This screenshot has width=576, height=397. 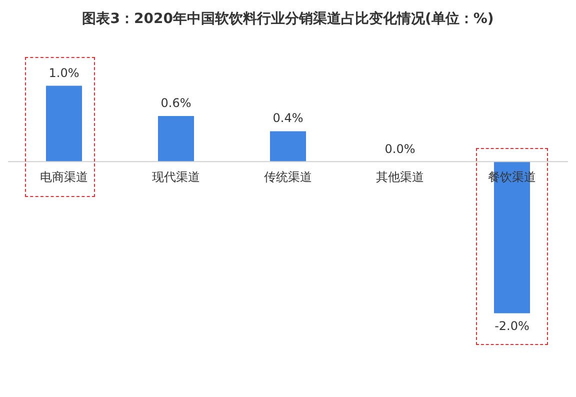 I want to click on x-tick-label: 餐饮渠道, so click(x=512, y=177).